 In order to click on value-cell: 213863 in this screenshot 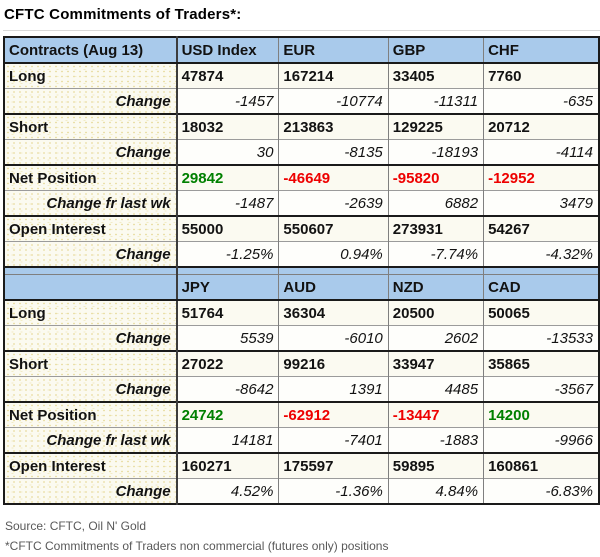, I will do `click(333, 126)`.